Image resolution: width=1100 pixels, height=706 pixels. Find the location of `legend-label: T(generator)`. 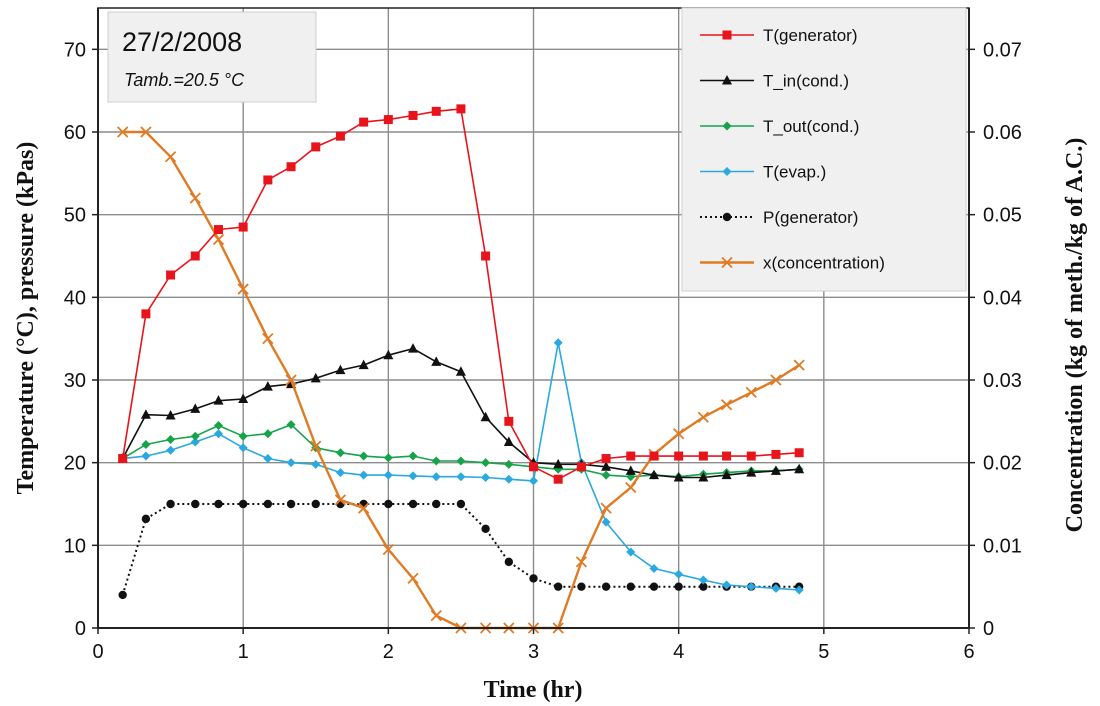

legend-label: T(generator) is located at coordinates (810, 35).